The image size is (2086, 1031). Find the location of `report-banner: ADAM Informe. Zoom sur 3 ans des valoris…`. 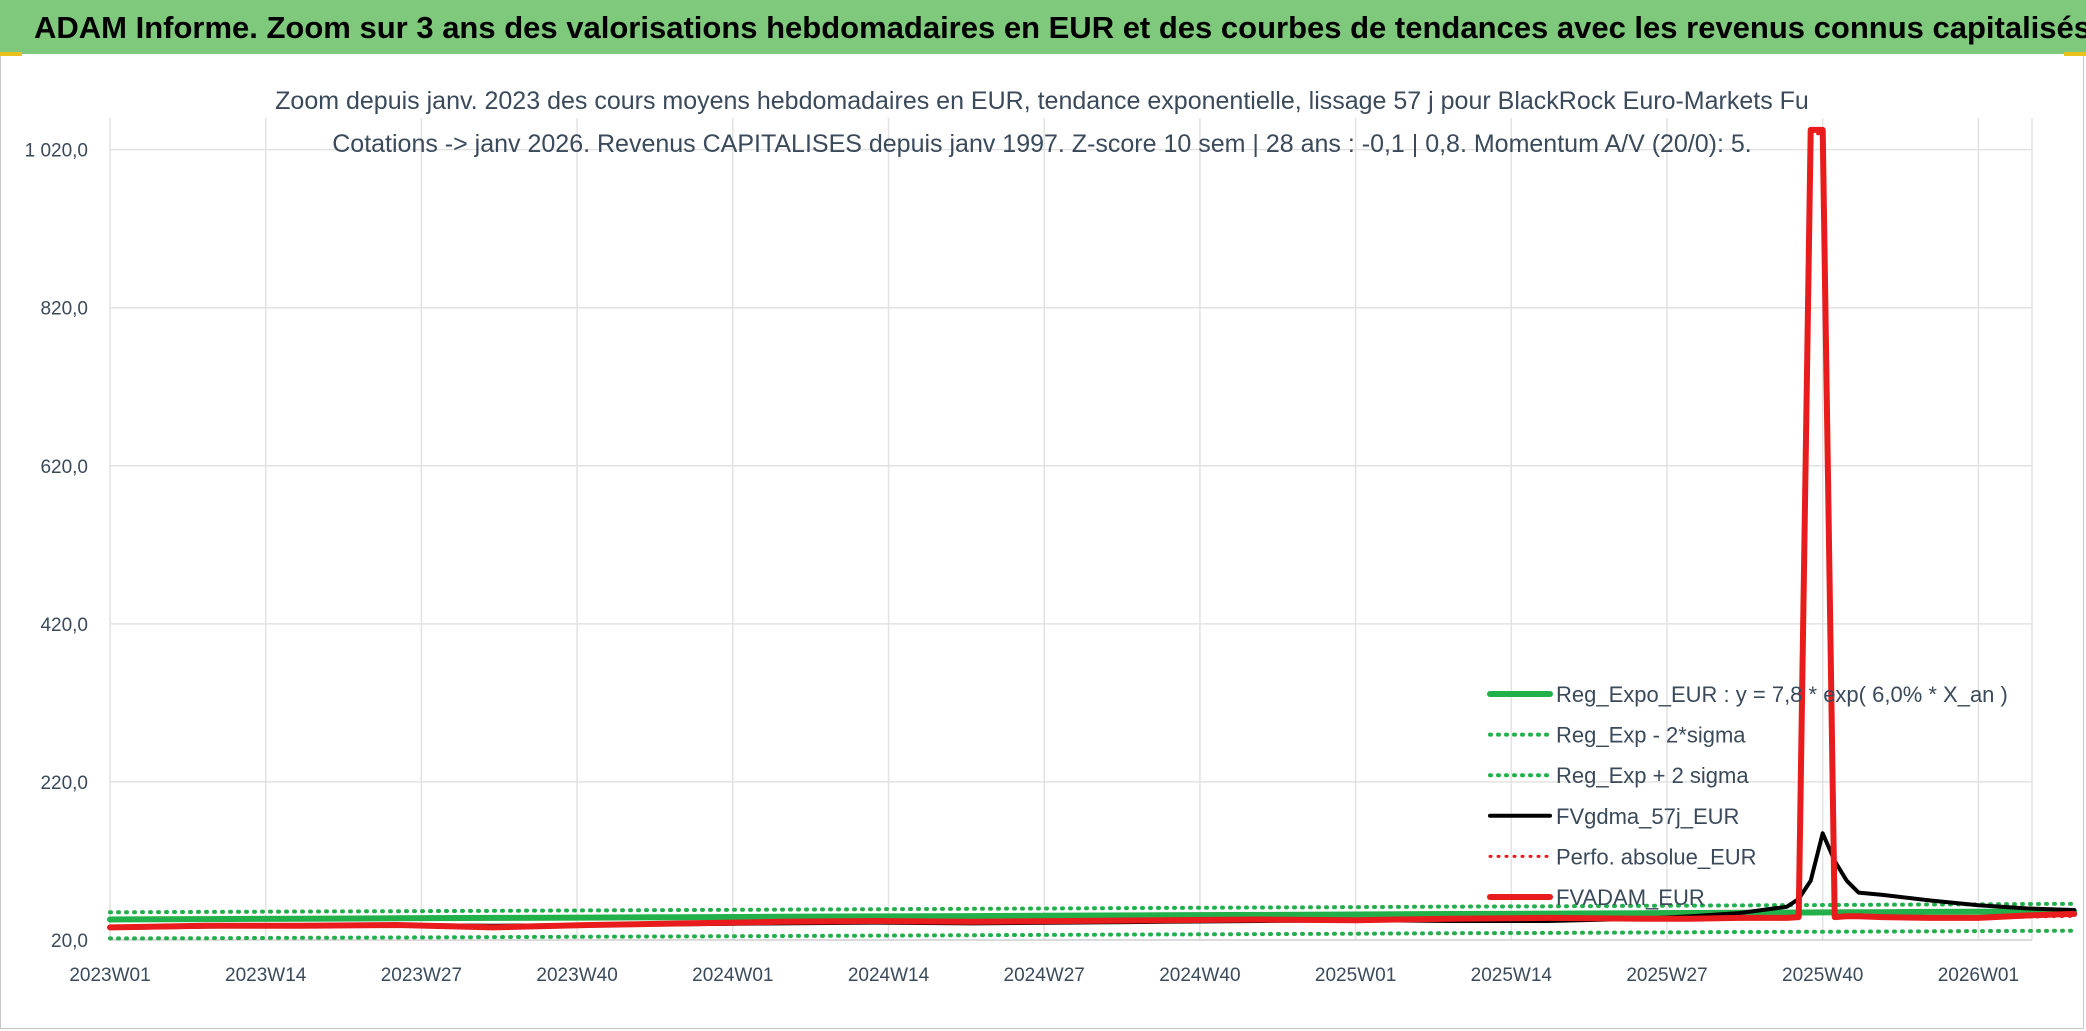

report-banner: ADAM Informe. Zoom sur 3 ans des valoris… is located at coordinates (1043, 27).